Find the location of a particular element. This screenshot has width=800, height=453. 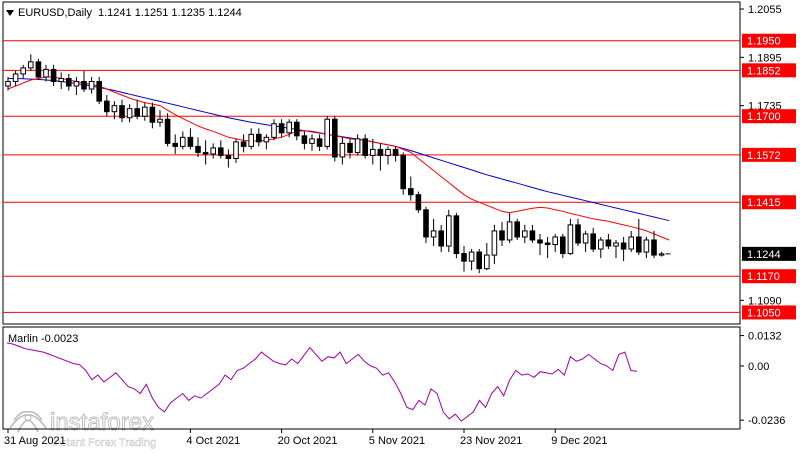

watermark-tagline: Instant Forex Trading is located at coordinates (104, 443).